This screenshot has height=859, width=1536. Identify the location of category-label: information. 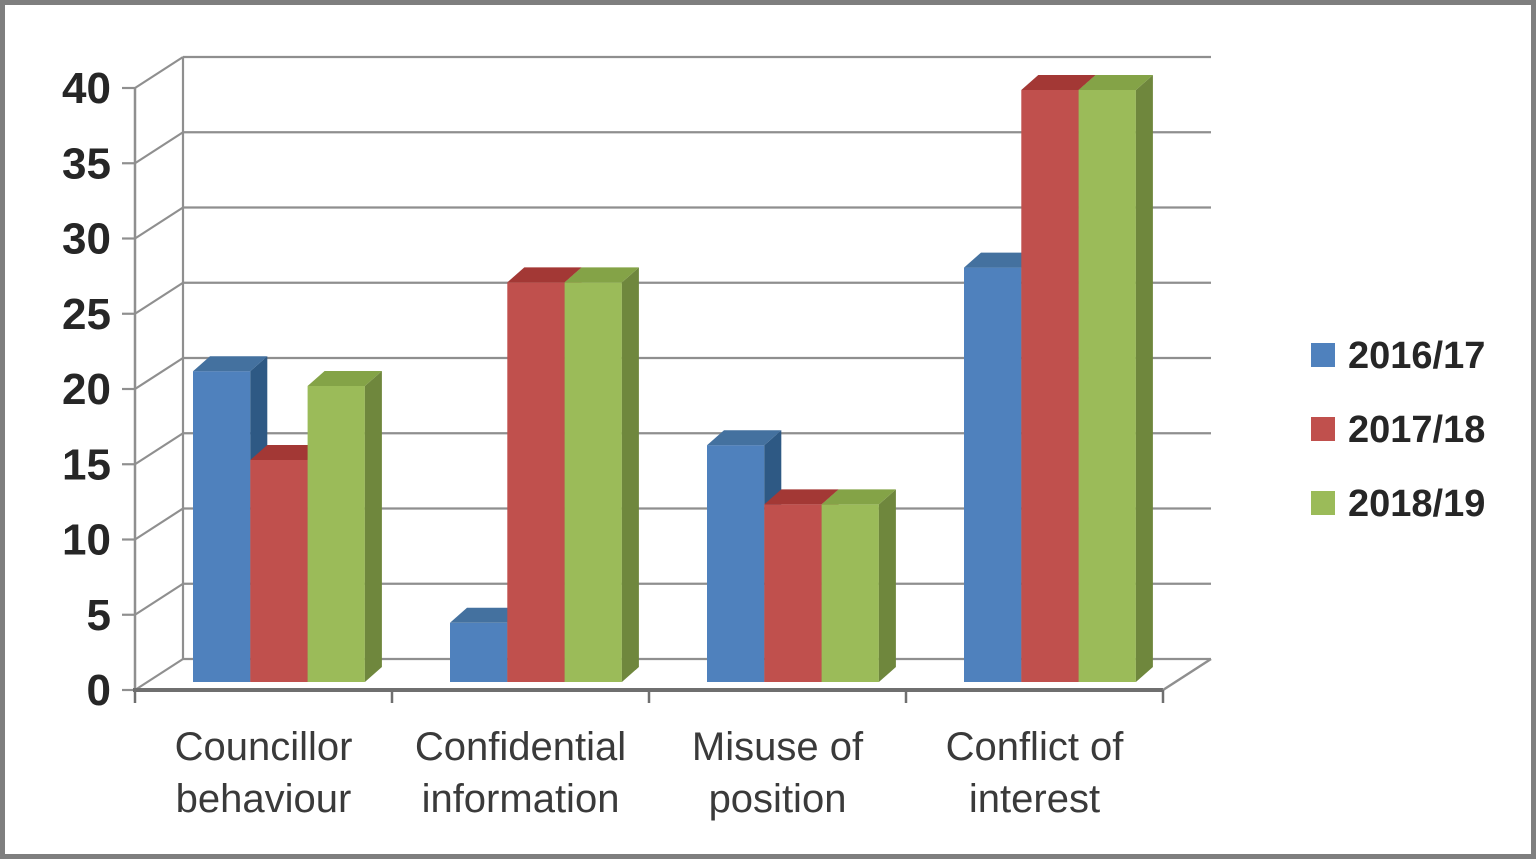
(521, 799).